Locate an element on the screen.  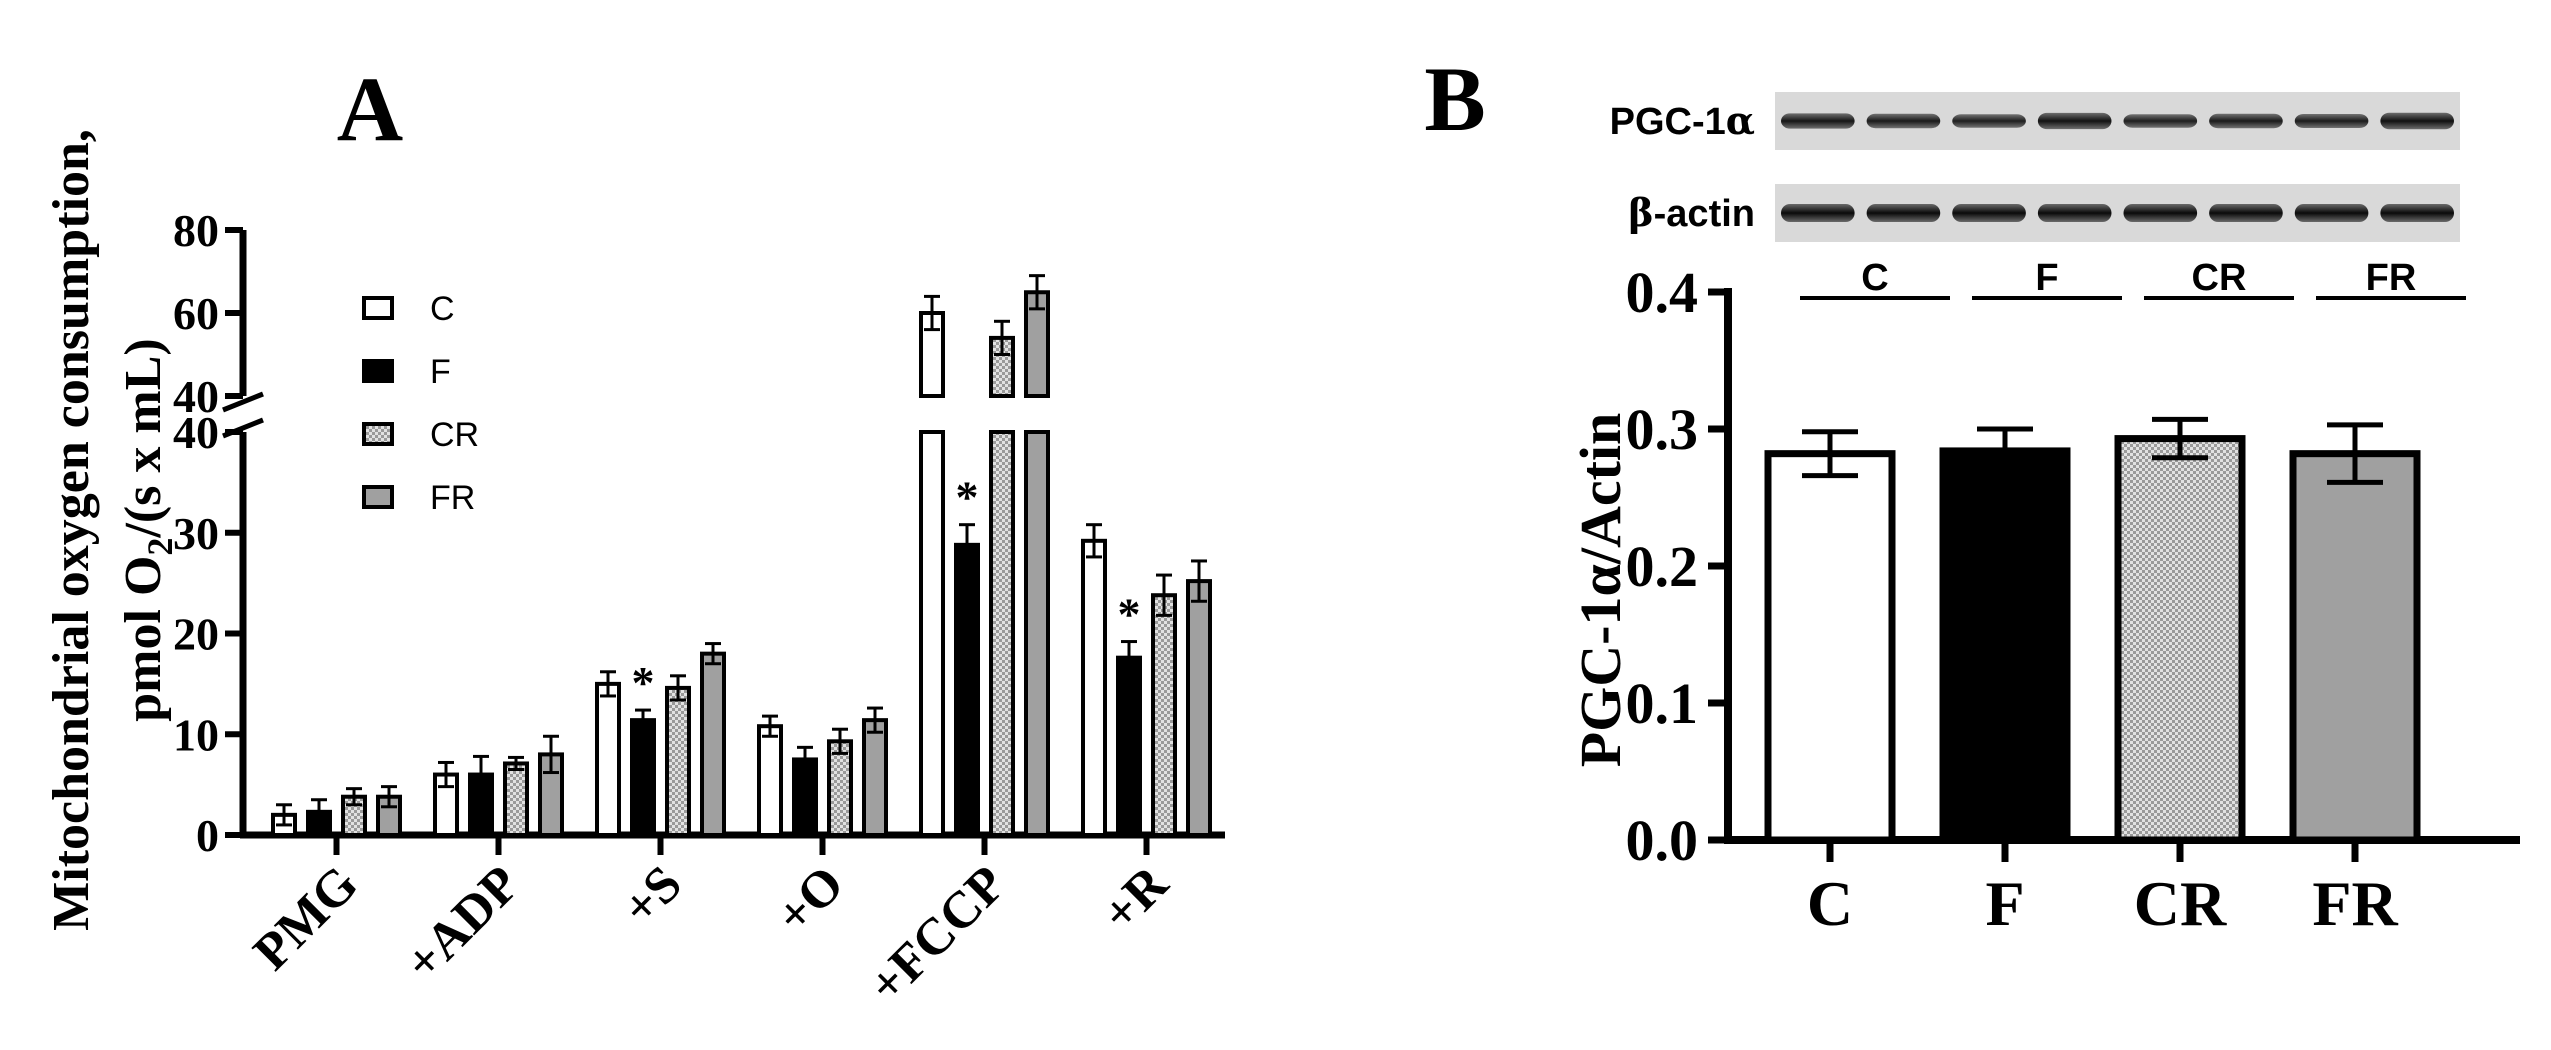
blot-group-label: F is located at coordinates (2046, 278).